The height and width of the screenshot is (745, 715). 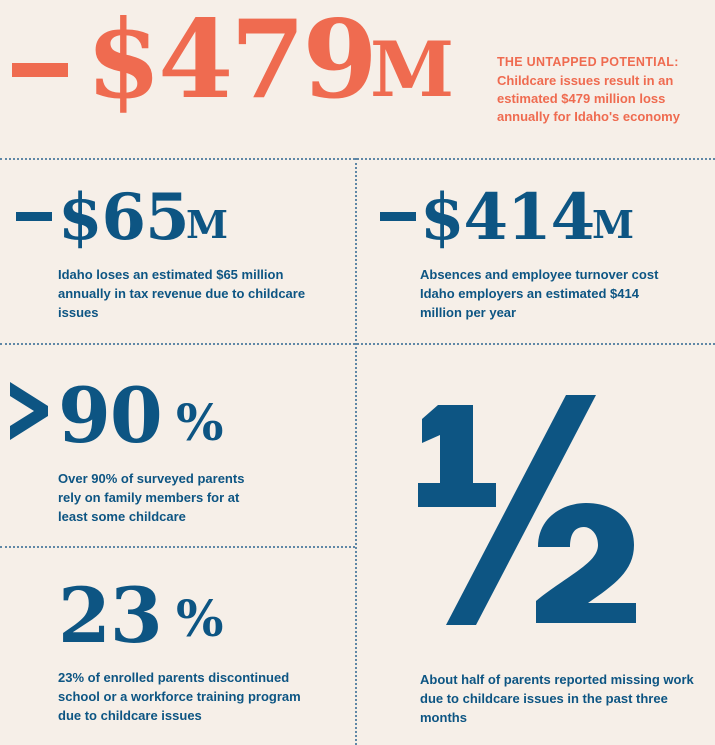 What do you see at coordinates (177, 547) in the screenshot?
I see `divider-lower-left` at bounding box center [177, 547].